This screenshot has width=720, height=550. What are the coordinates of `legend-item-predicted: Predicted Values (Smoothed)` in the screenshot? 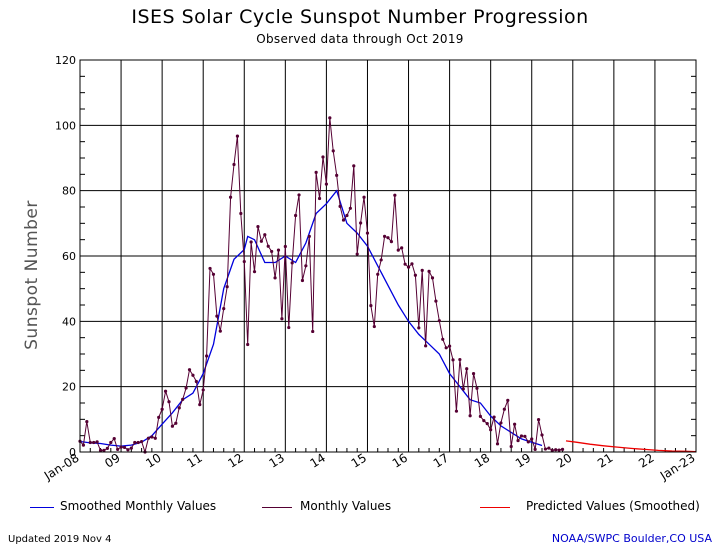 It's located at (598, 507).